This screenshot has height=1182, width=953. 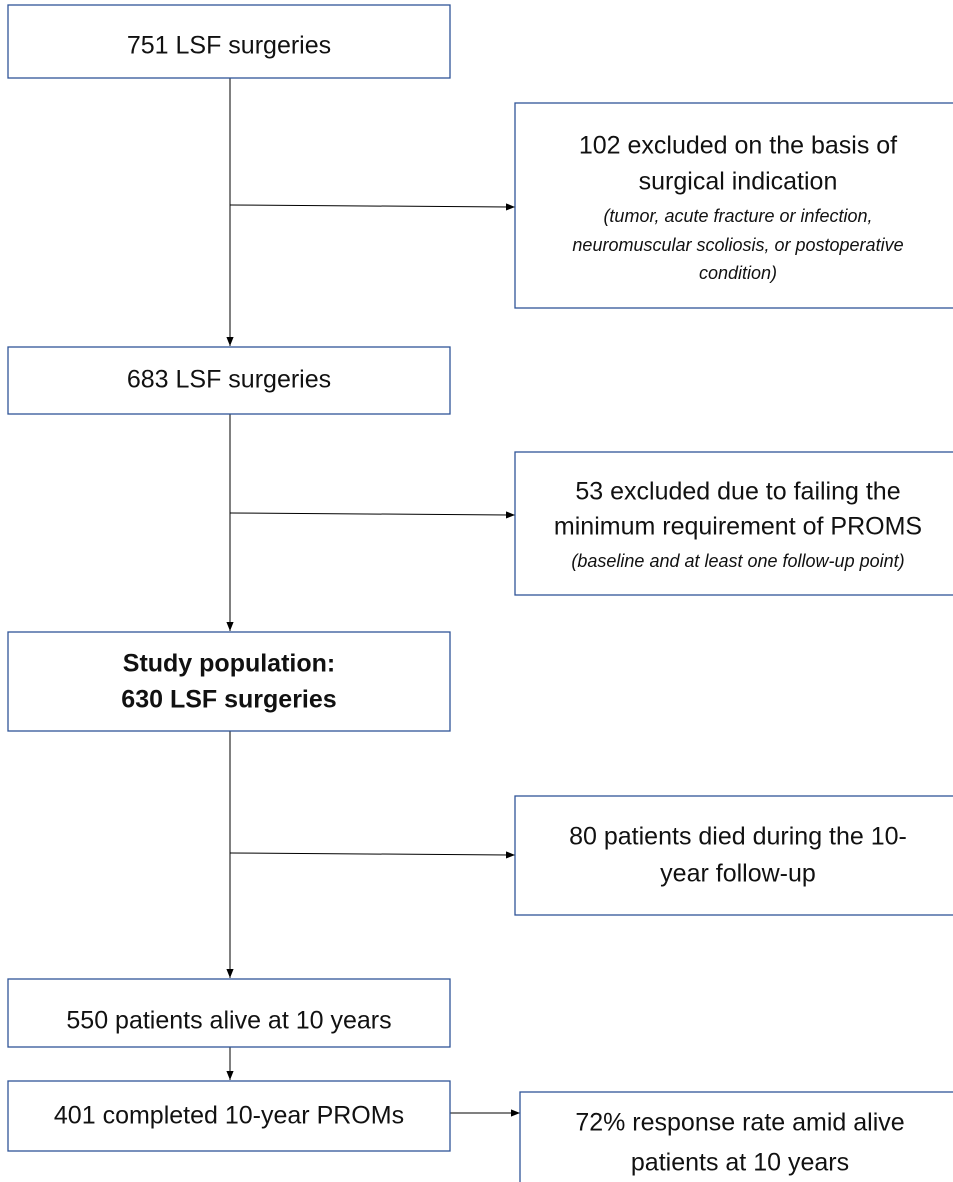 What do you see at coordinates (739, 1123) in the screenshot?
I see `node-text: 72% response rate amid alive` at bounding box center [739, 1123].